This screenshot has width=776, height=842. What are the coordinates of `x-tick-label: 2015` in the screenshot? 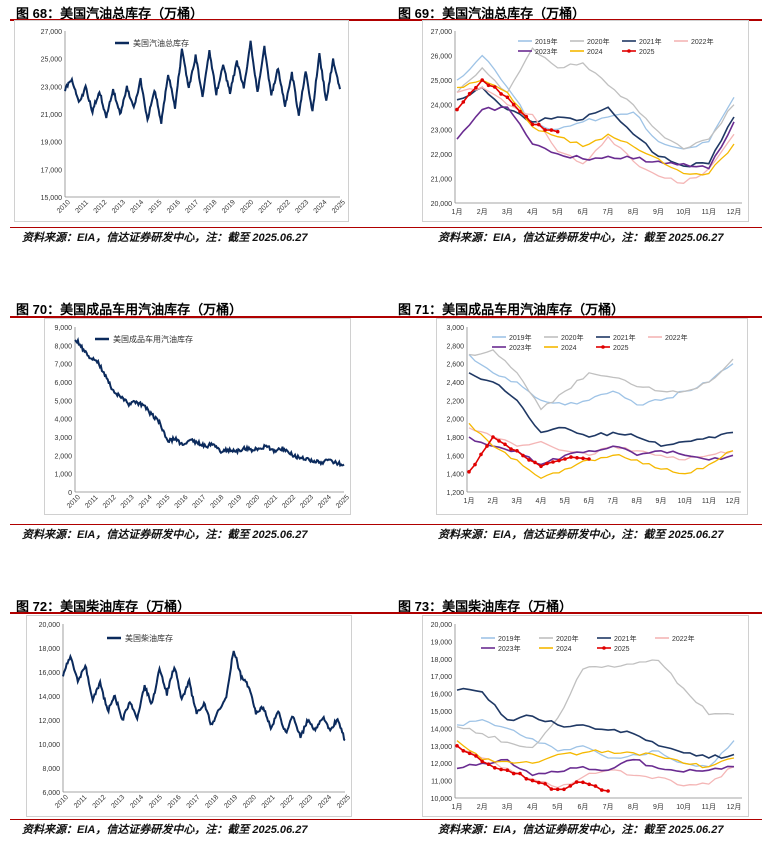 It's located at (156, 802).